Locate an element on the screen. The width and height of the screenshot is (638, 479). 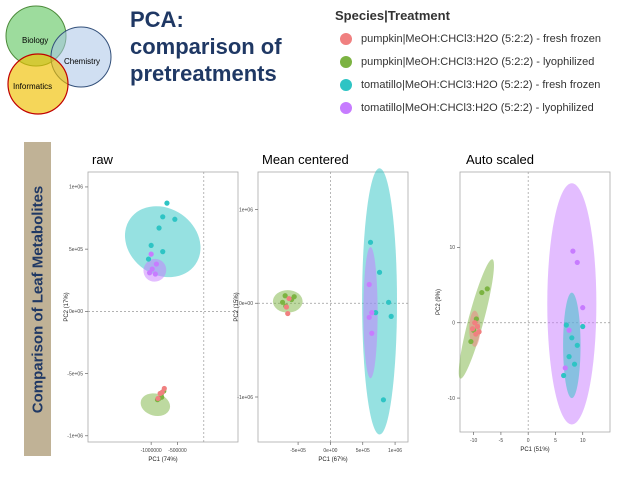
chart-title-mean-centered: Mean centered is located at coordinates (305, 159).